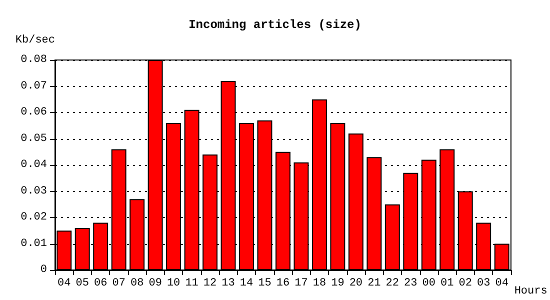 The height and width of the screenshot is (300, 550). Describe the element at coordinates (210, 284) in the screenshot. I see `x-tick-label: 12` at that location.